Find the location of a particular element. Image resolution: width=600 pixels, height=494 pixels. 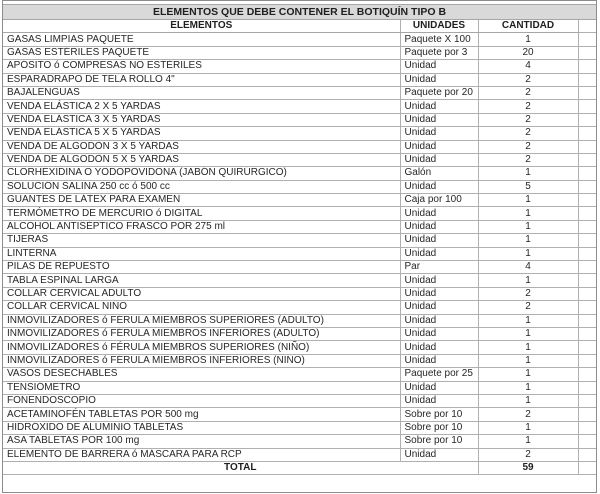

table-row: VASOS DESECHABLES Paquete por 25 1 is located at coordinates (299, 374).